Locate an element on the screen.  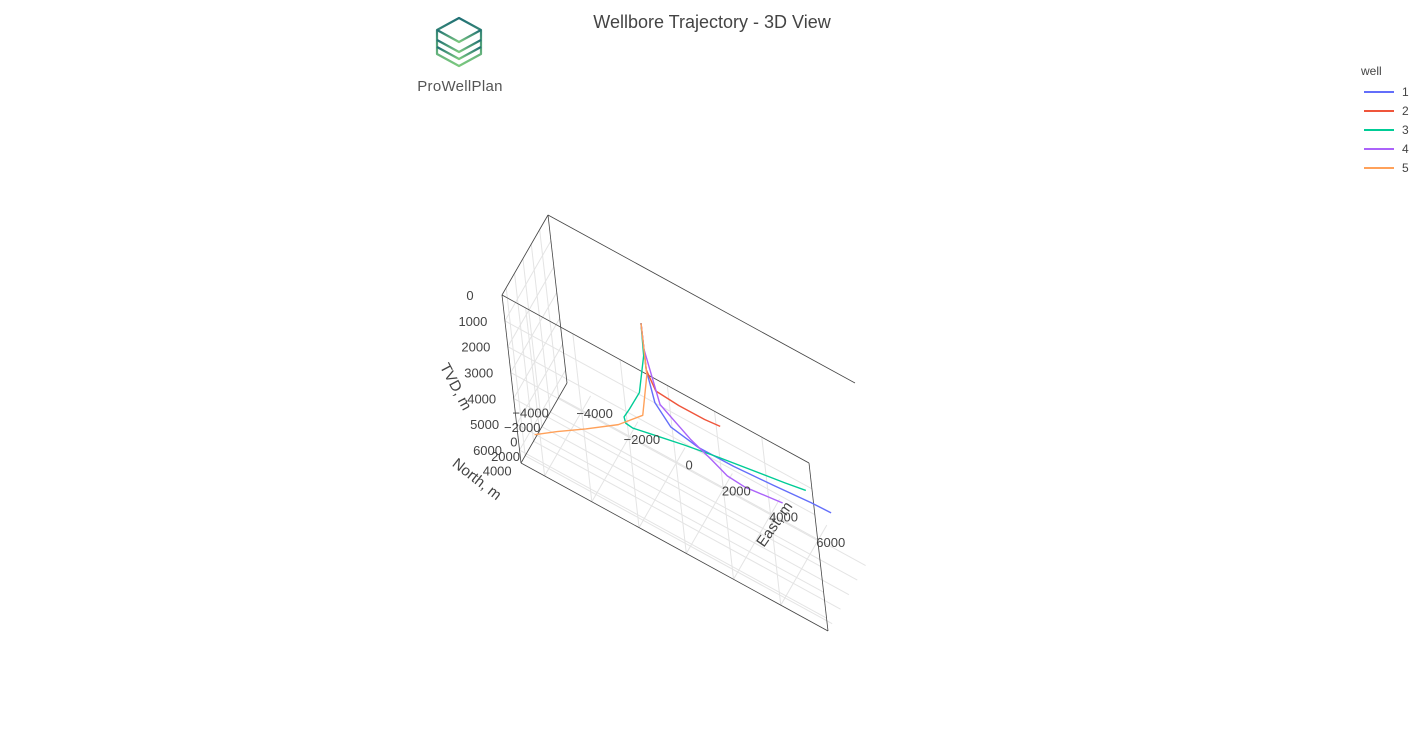
x-tick-label: 0 is located at coordinates (513, 442).